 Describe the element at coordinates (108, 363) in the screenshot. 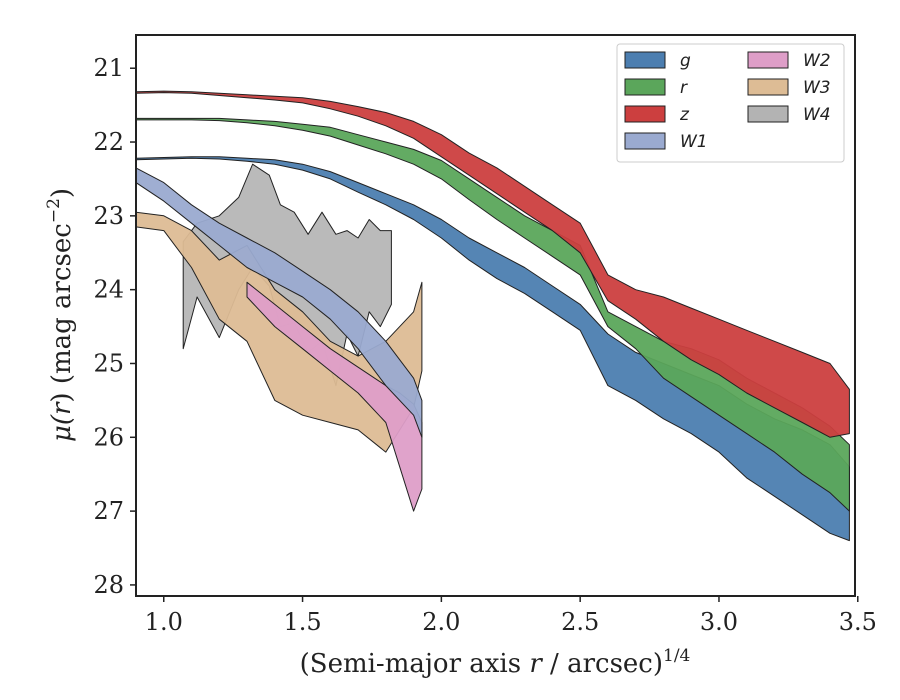

I see `y-tick-label: 25` at that location.